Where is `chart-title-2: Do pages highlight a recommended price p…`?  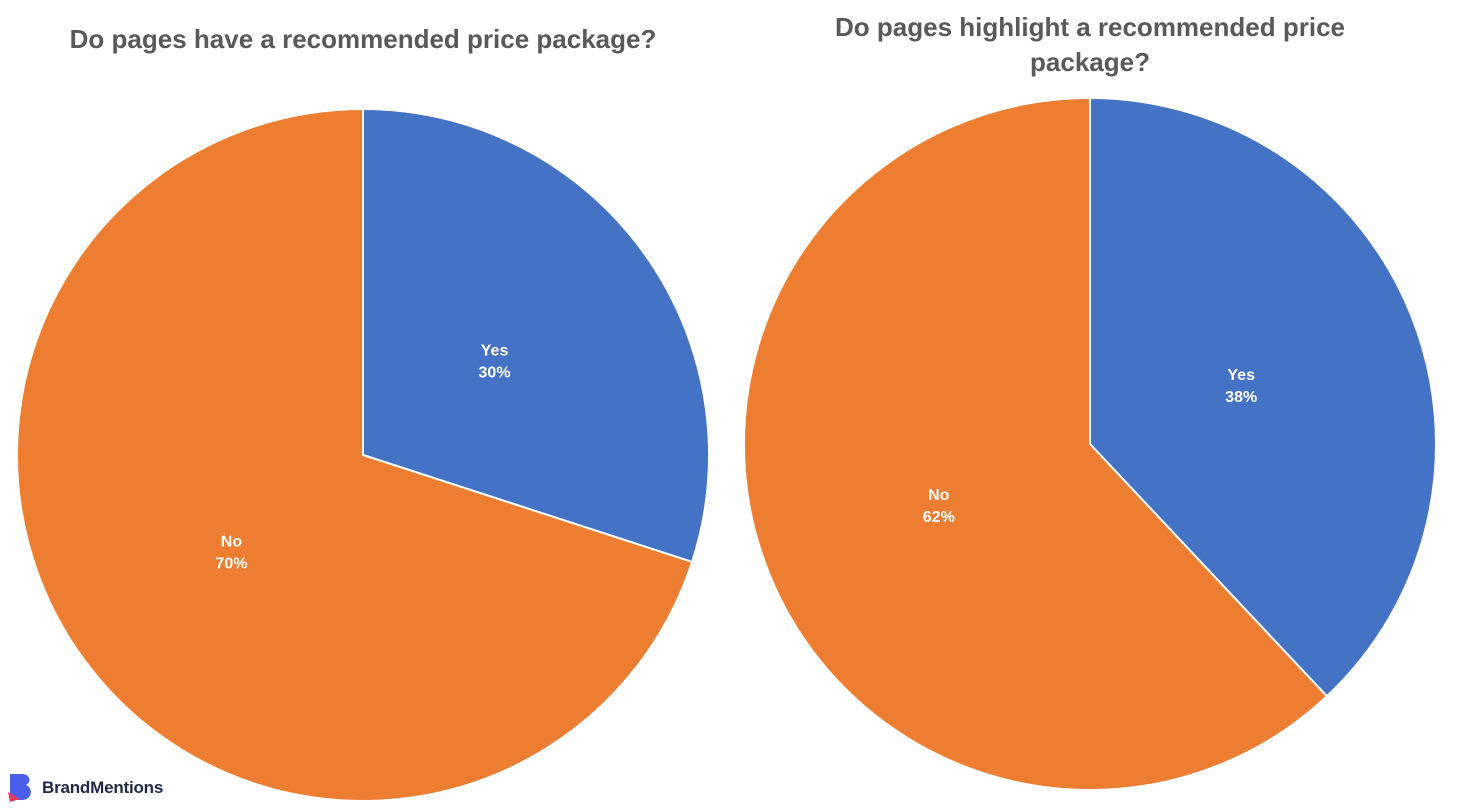 chart-title-2: Do pages highlight a recommended price p… is located at coordinates (1090, 44).